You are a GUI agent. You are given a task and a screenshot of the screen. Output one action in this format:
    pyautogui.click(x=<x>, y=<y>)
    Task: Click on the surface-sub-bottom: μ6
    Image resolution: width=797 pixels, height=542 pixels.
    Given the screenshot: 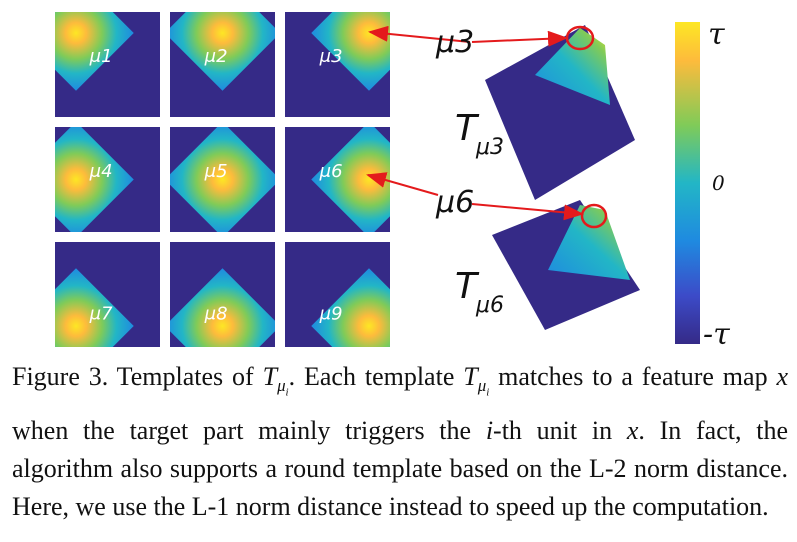 What is the action you would take?
    pyautogui.click(x=489, y=305)
    